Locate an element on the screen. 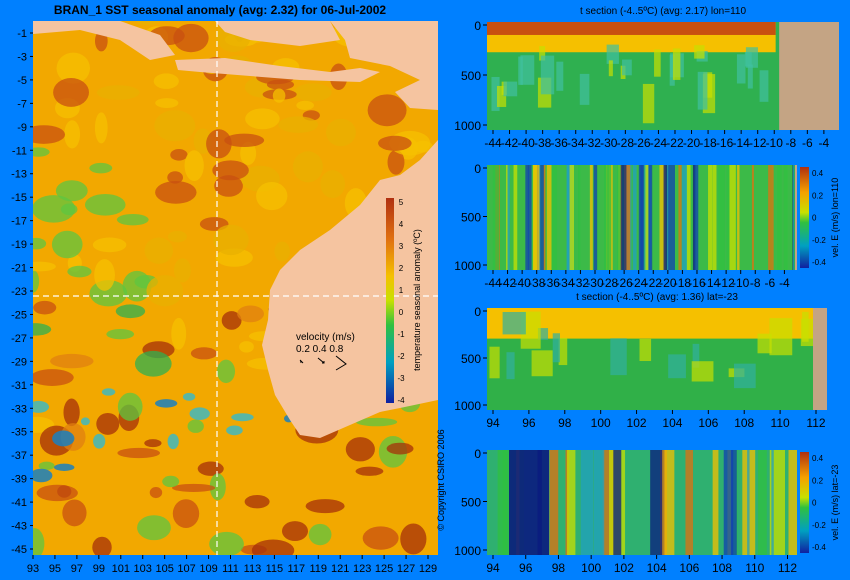 The width and height of the screenshot is (850, 580). map-y-tick-label: -39 is located at coordinates (19, 480).